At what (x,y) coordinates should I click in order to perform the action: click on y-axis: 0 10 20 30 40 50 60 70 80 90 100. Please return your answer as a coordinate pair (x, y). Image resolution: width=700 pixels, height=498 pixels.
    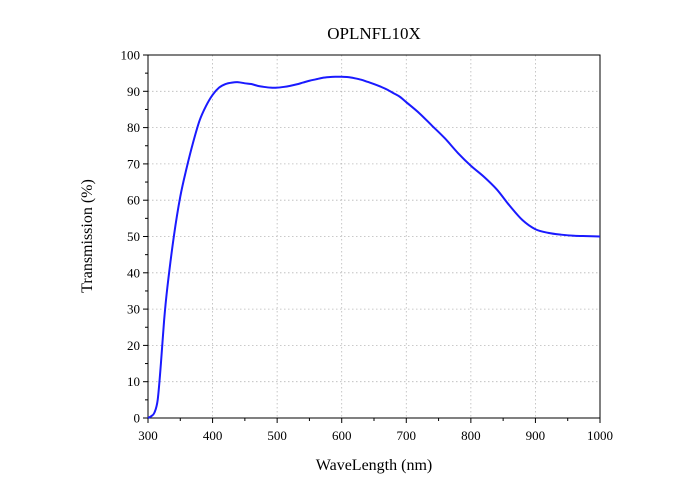
    Looking at the image, I should click on (134, 237).